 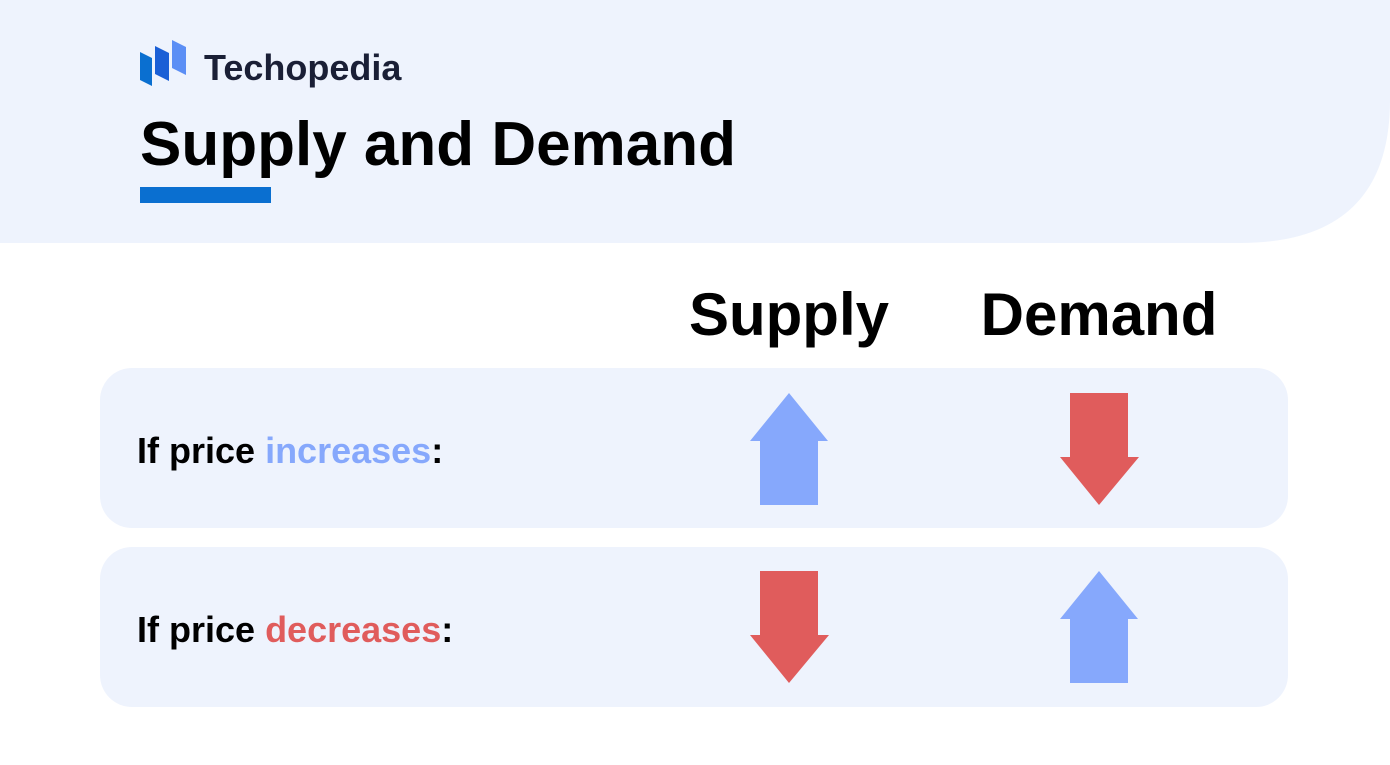 I want to click on title: Supply and Demand, so click(x=438, y=144).